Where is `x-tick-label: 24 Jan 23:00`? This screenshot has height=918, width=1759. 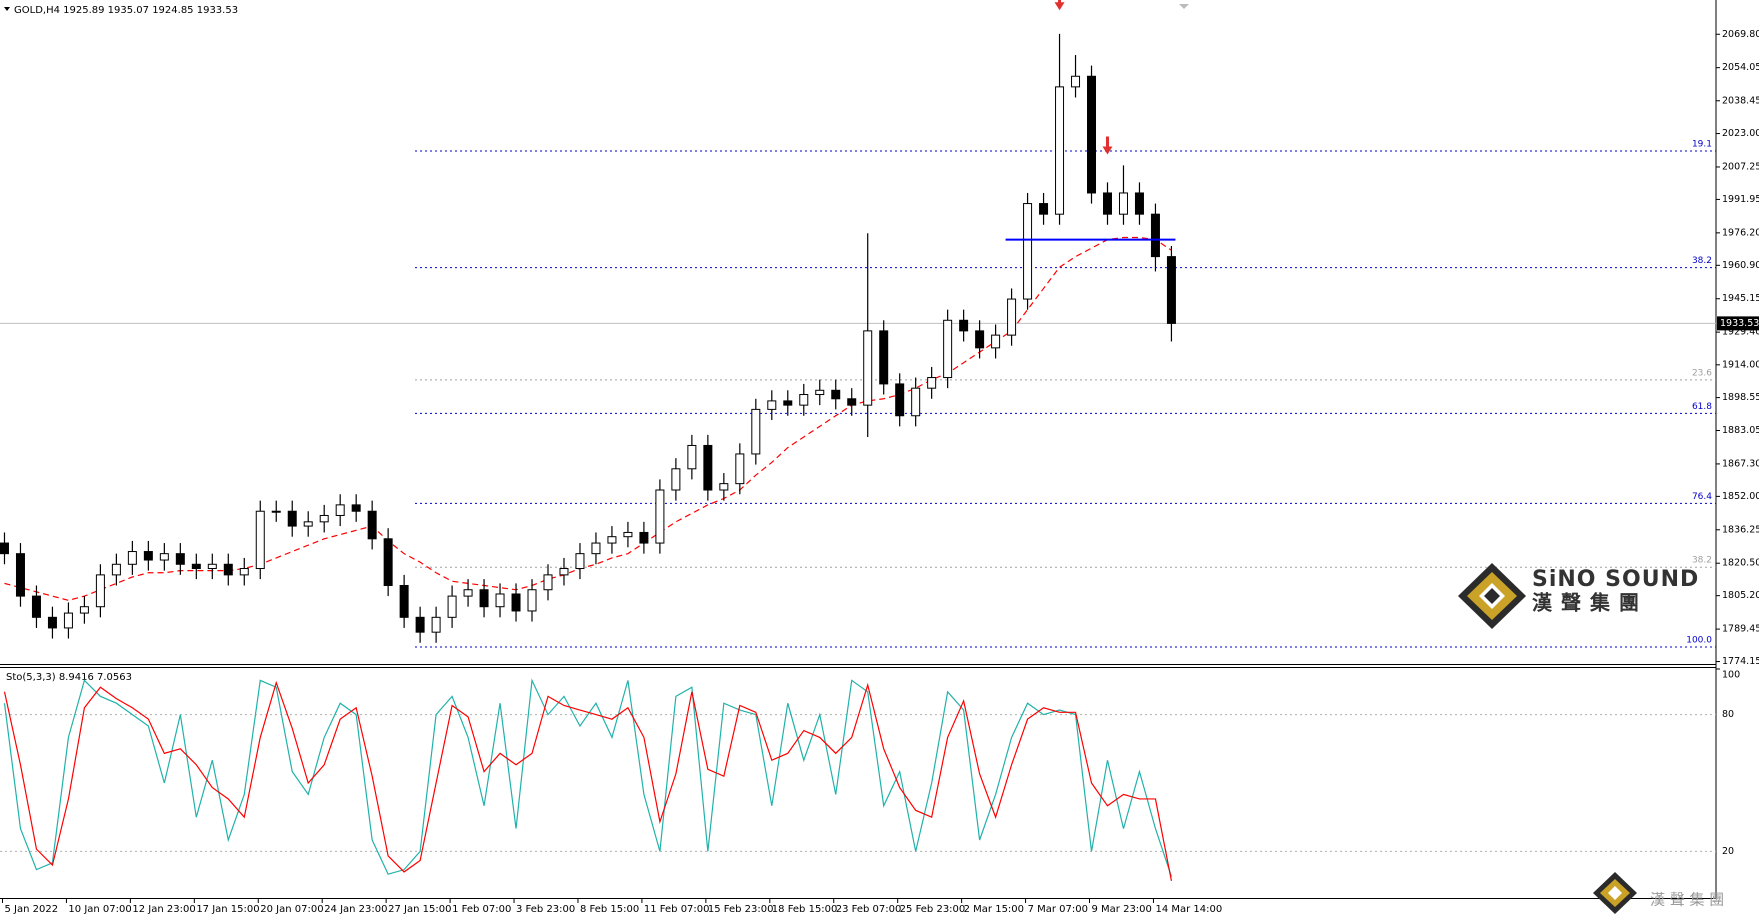
x-tick-label: 24 Jan 23:00 is located at coordinates (355, 909).